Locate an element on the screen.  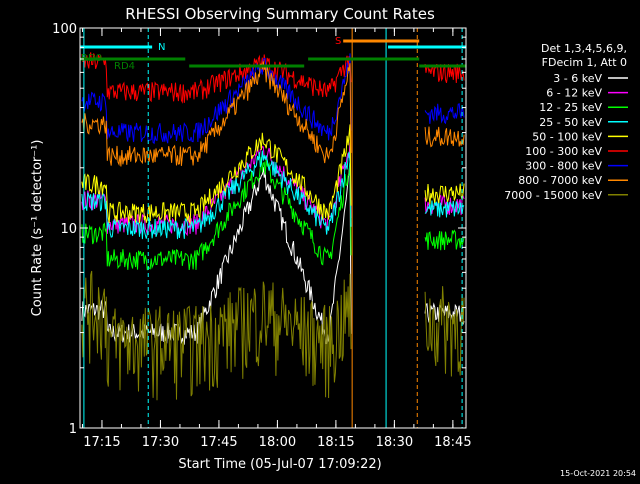
chart-title: RHESSI Observing Summary Count Rates is located at coordinates (280, 14).